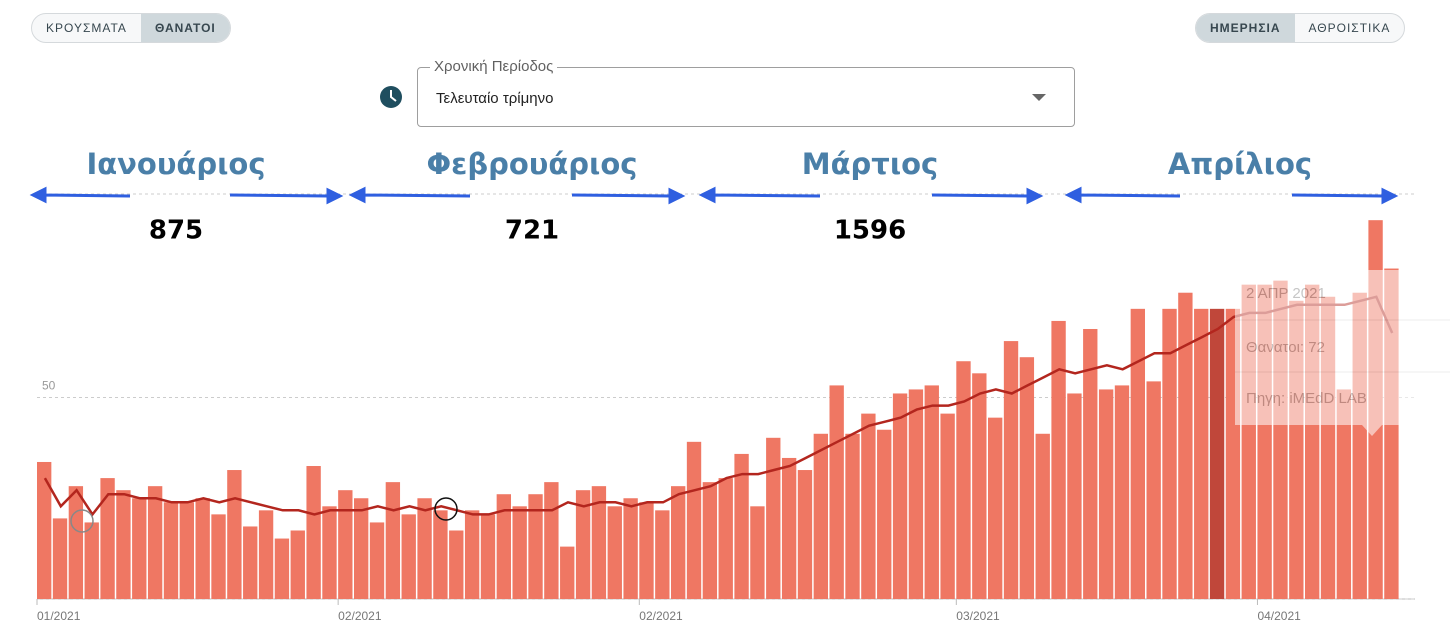 The image size is (1453, 629). Describe the element at coordinates (1349, 28) in the screenshot. I see `toggle-option: ΑΘΡΟΙΣΤΙΚΑ` at that location.